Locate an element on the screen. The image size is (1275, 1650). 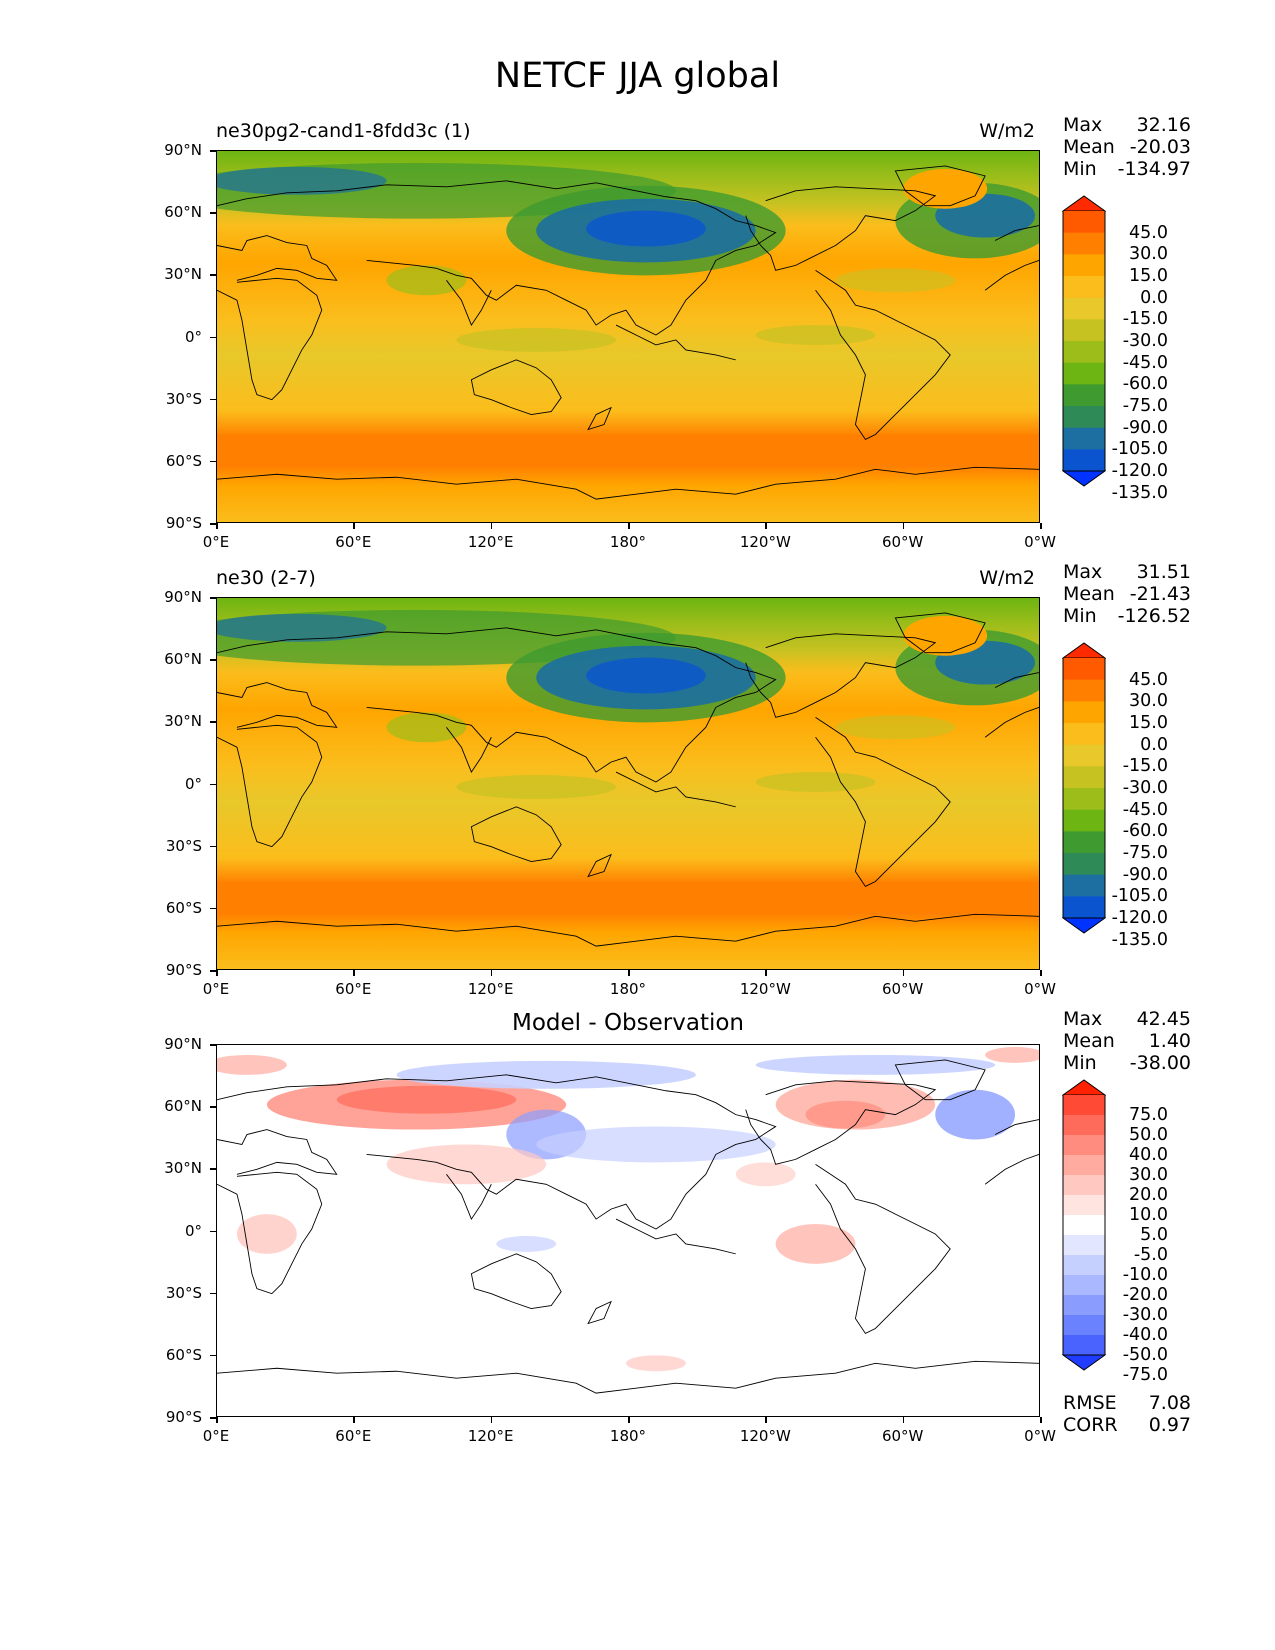
colorbar-level-label: -40.0 is located at coordinates (1145, 1335).